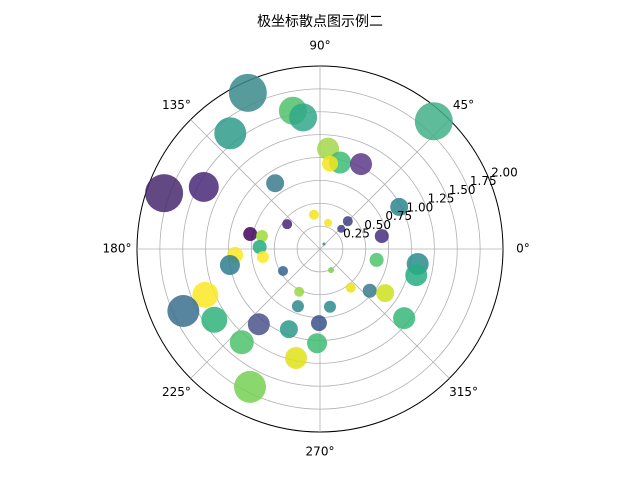  What do you see at coordinates (356, 234) in the screenshot?
I see `r-tick-label: 0.25` at bounding box center [356, 234].